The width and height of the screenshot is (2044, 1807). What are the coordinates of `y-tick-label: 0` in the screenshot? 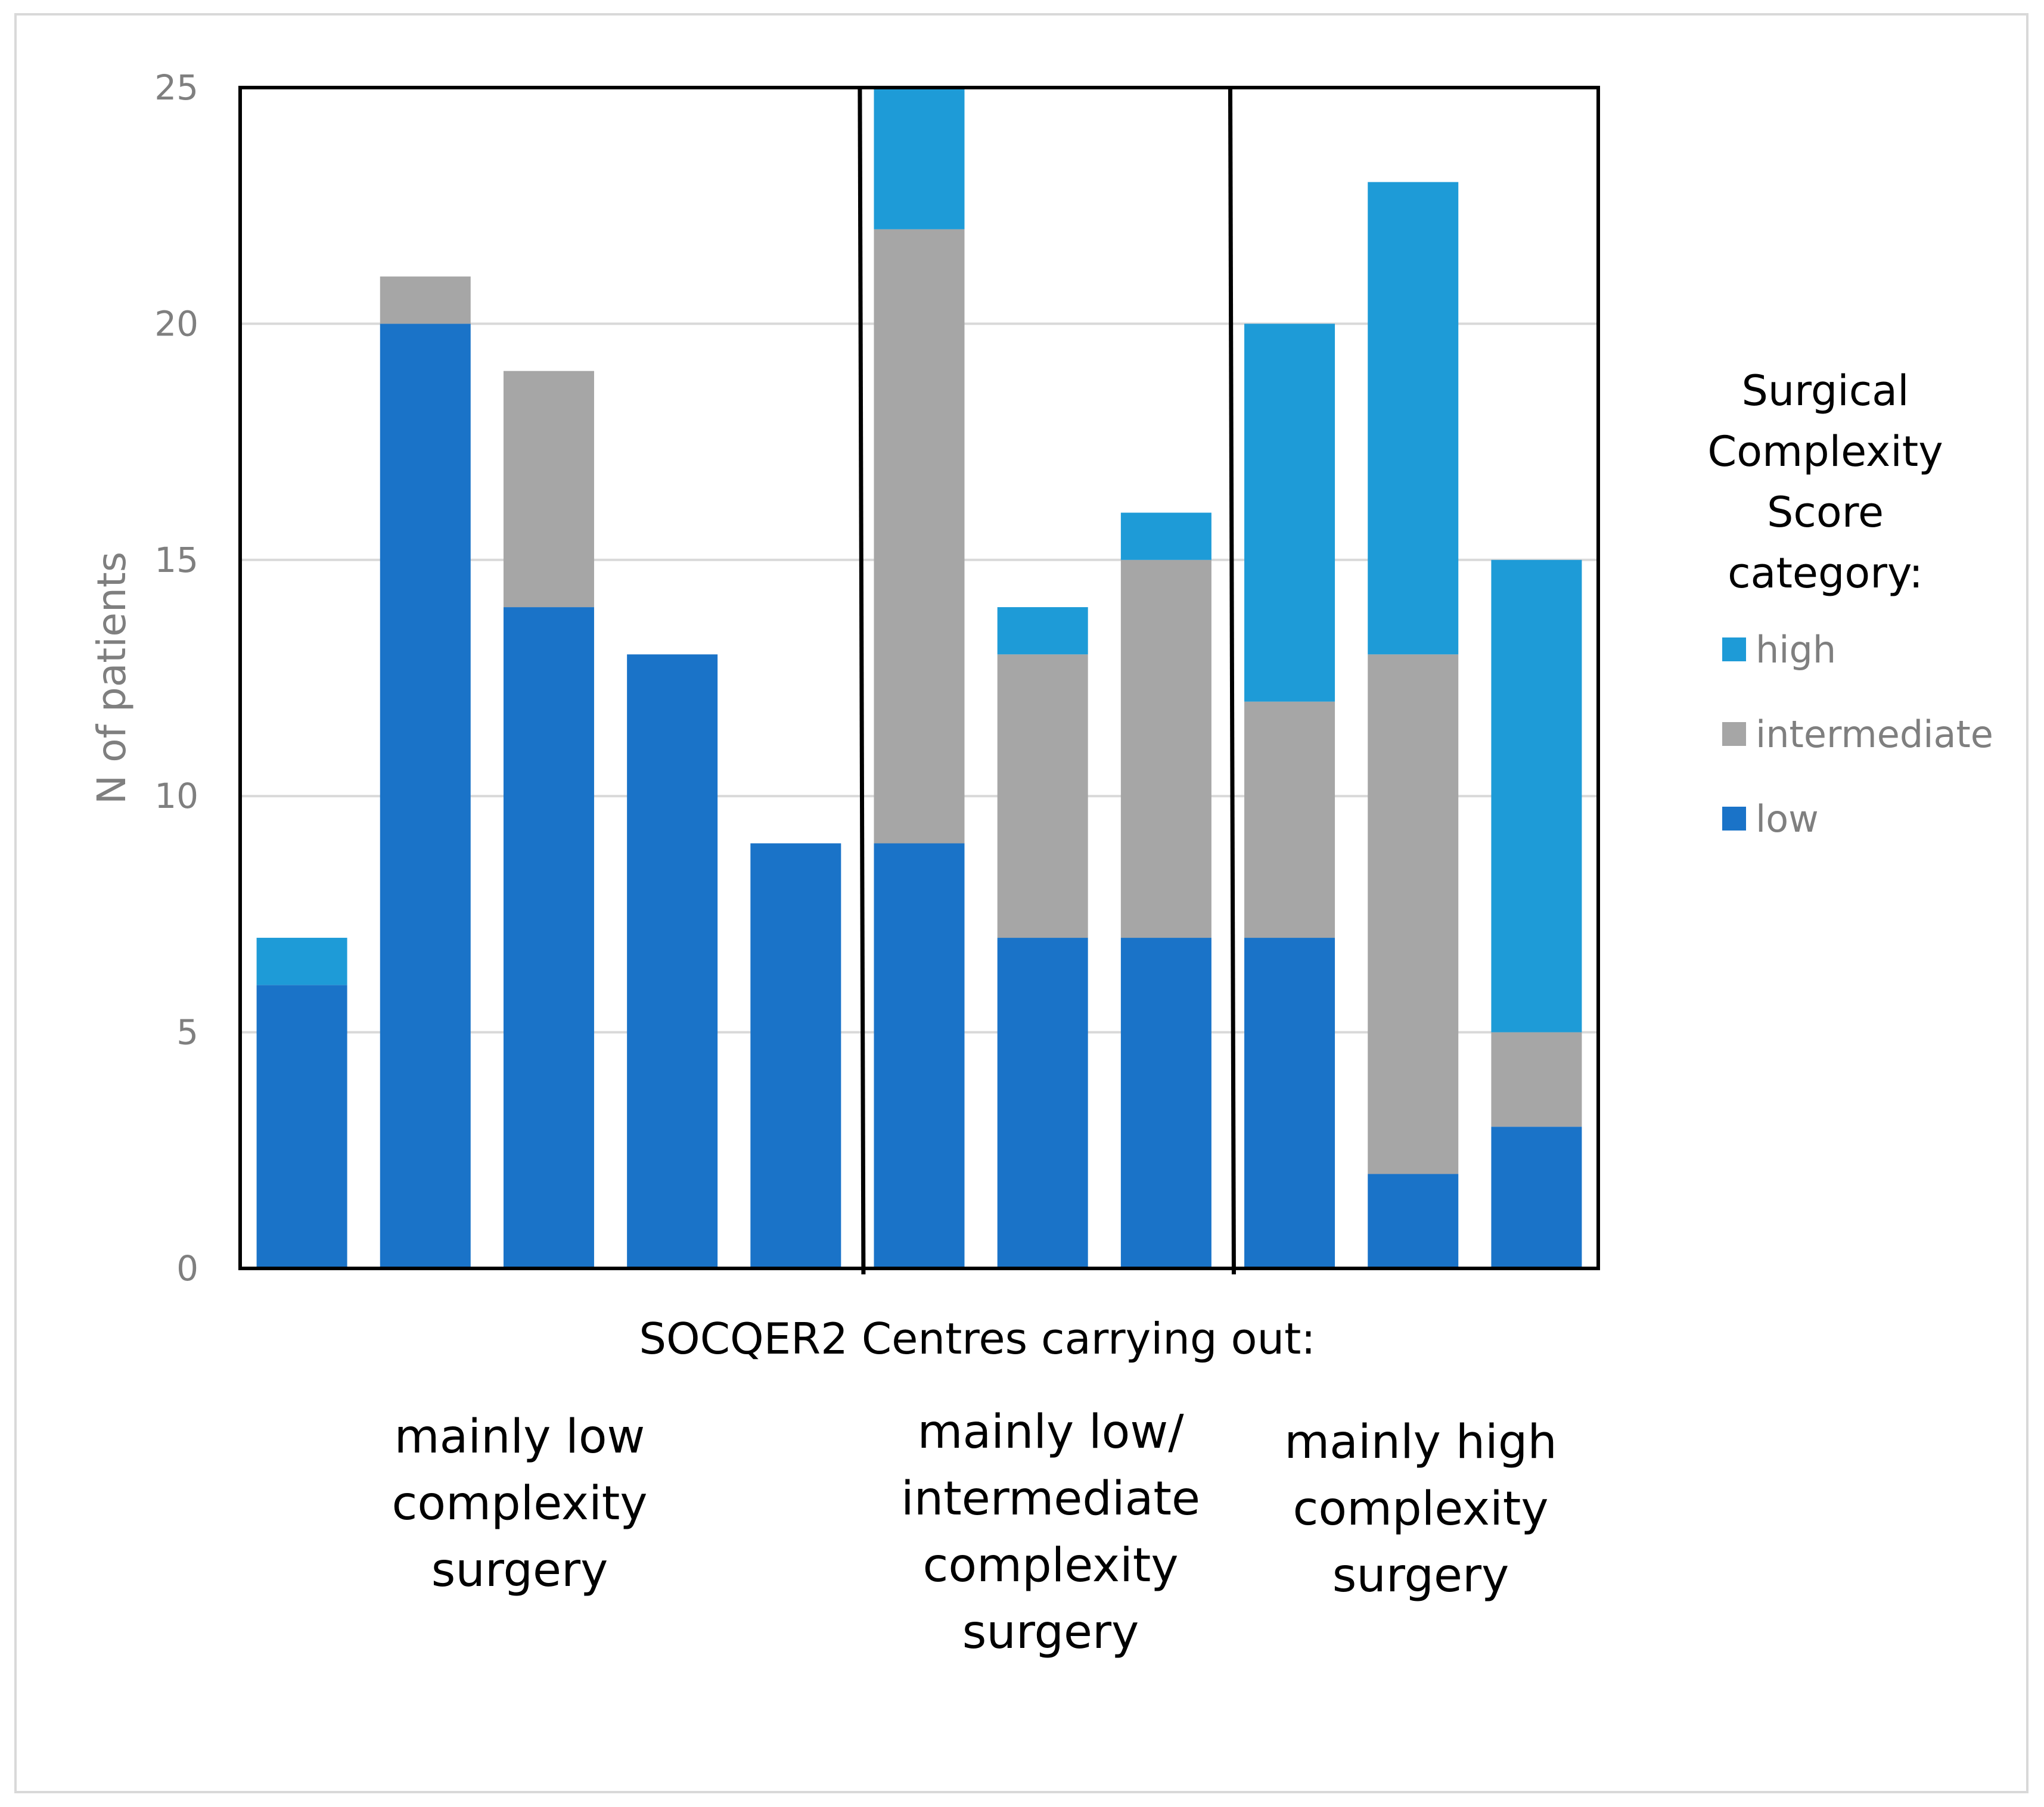 It's located at (187, 1268).